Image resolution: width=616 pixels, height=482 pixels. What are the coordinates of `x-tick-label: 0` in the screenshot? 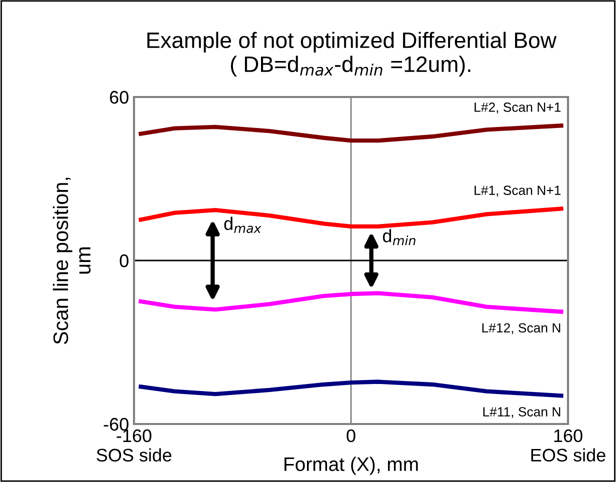 It's located at (351, 435).